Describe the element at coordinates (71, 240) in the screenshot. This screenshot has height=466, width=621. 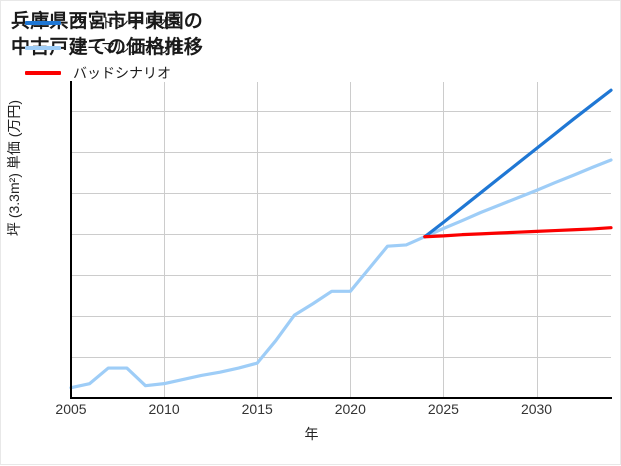
I see `y-axis-spine` at that location.